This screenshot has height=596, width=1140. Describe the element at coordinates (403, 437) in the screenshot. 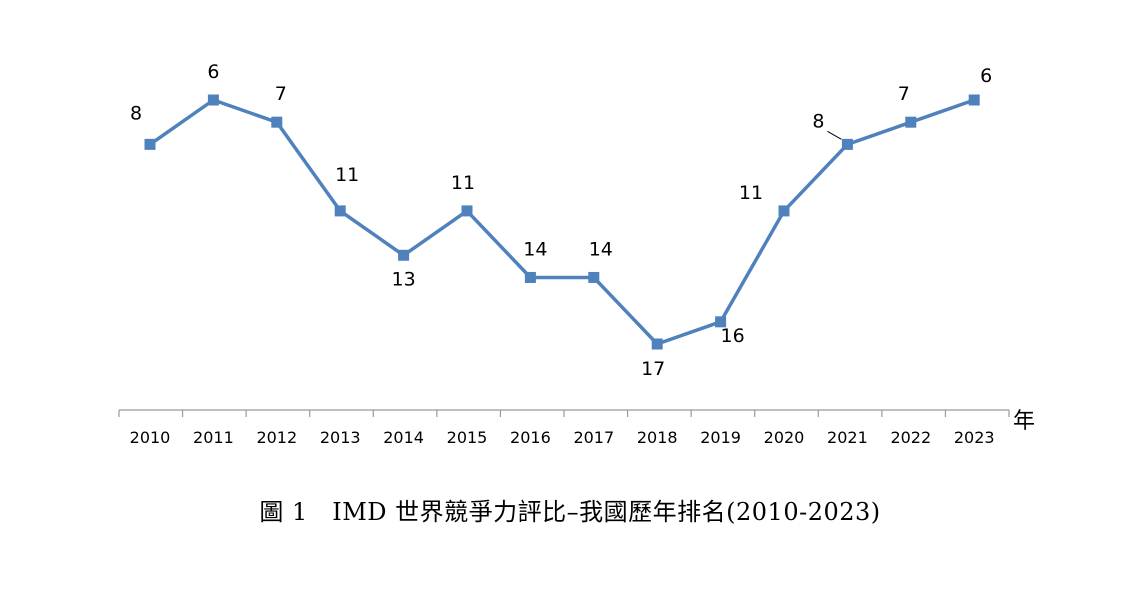

I see `x-tick-label: 2014` at that location.